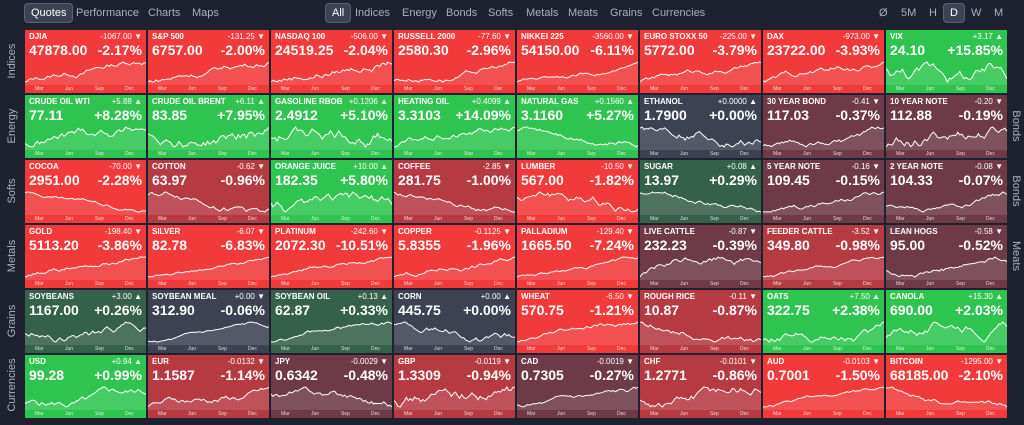 The image size is (1024, 425). What do you see at coordinates (208, 256) in the screenshot?
I see `quote-tile-silver: SILVER -6.07 ▼ 82.78 -6.83% Mar Jun Sep Dec` at bounding box center [208, 256].